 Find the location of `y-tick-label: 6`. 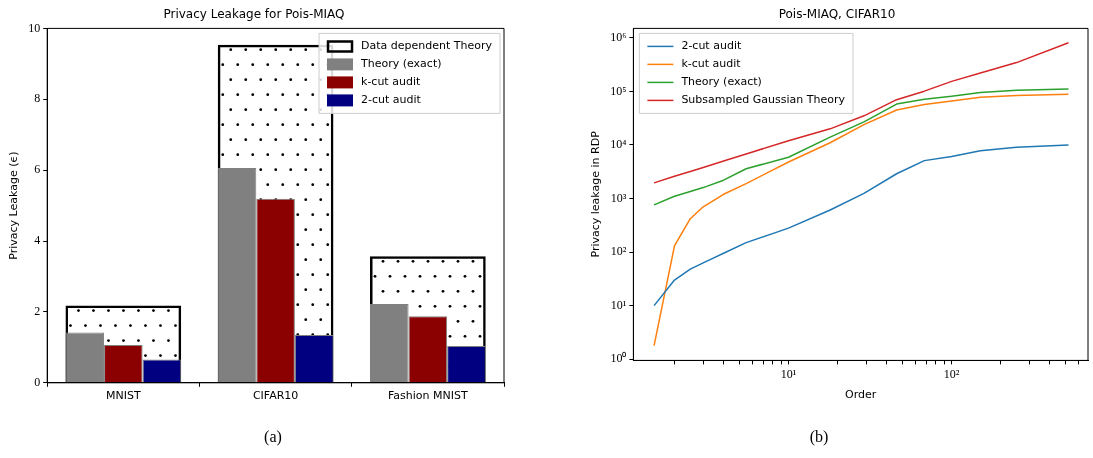

y-tick-label: 6 is located at coordinates (37, 169).